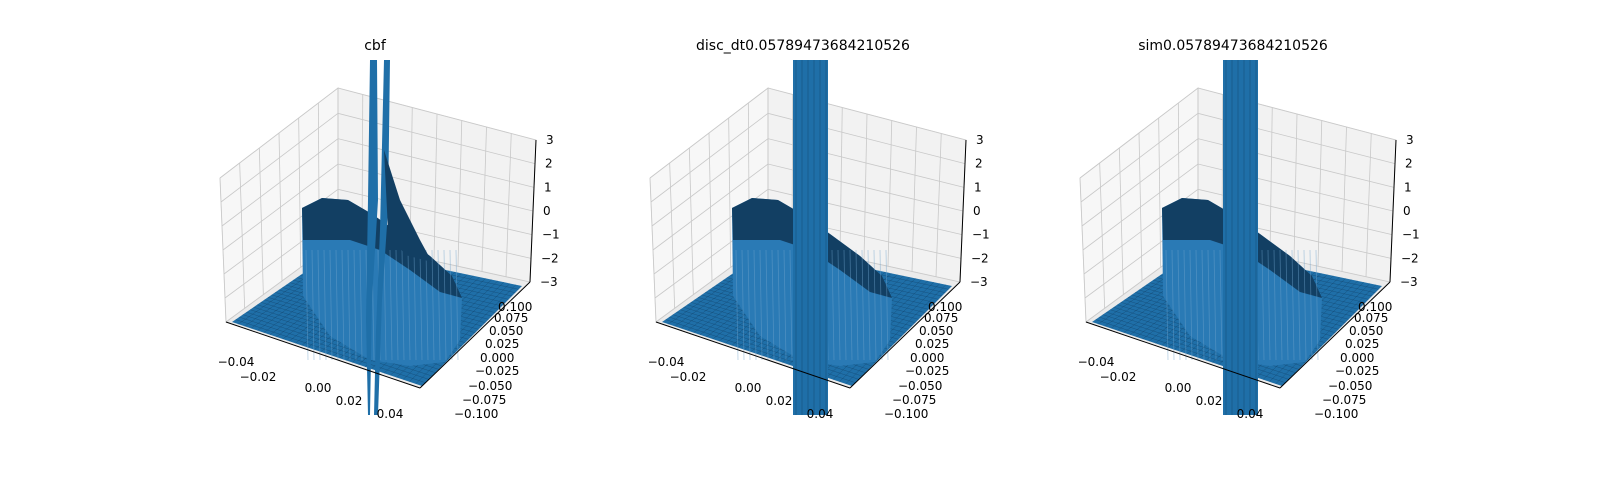  What do you see at coordinates (1393, 211) in the screenshot?
I see `z-axis-line` at bounding box center [1393, 211].